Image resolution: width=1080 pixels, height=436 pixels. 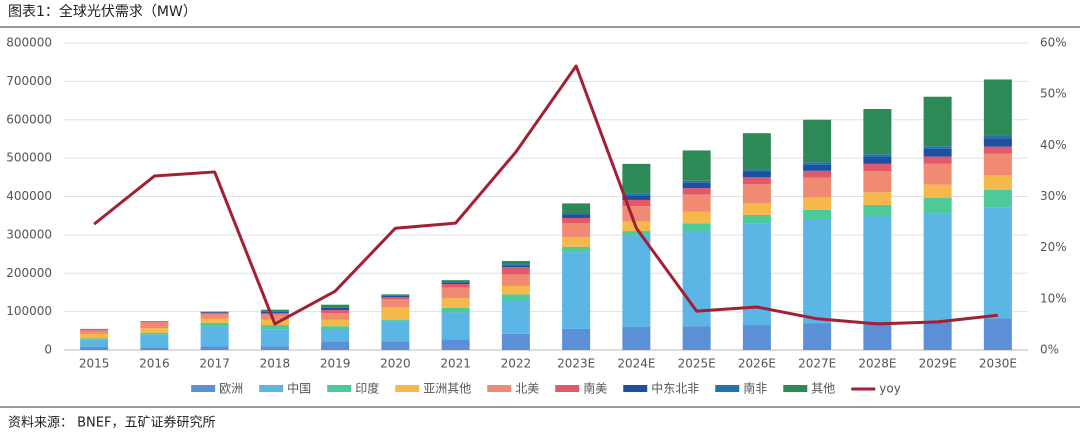 What do you see at coordinates (111, 423) in the screenshot?
I see `source: 资料来源： BNEF，五矿证券研究所` at bounding box center [111, 423].